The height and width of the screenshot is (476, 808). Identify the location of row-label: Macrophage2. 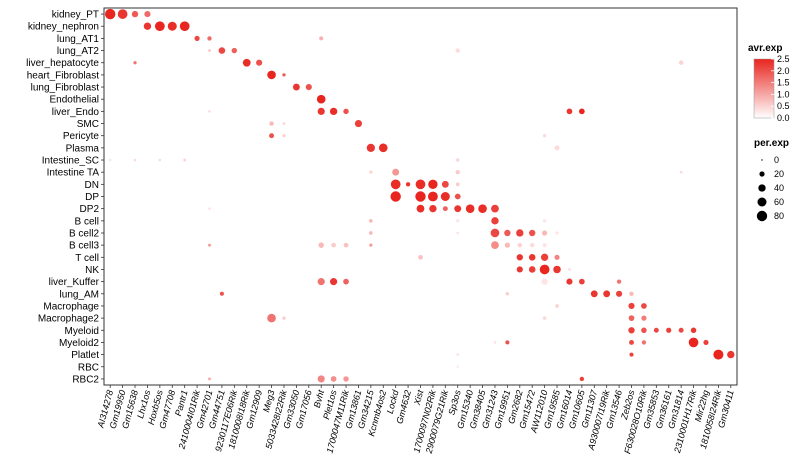
(69, 319).